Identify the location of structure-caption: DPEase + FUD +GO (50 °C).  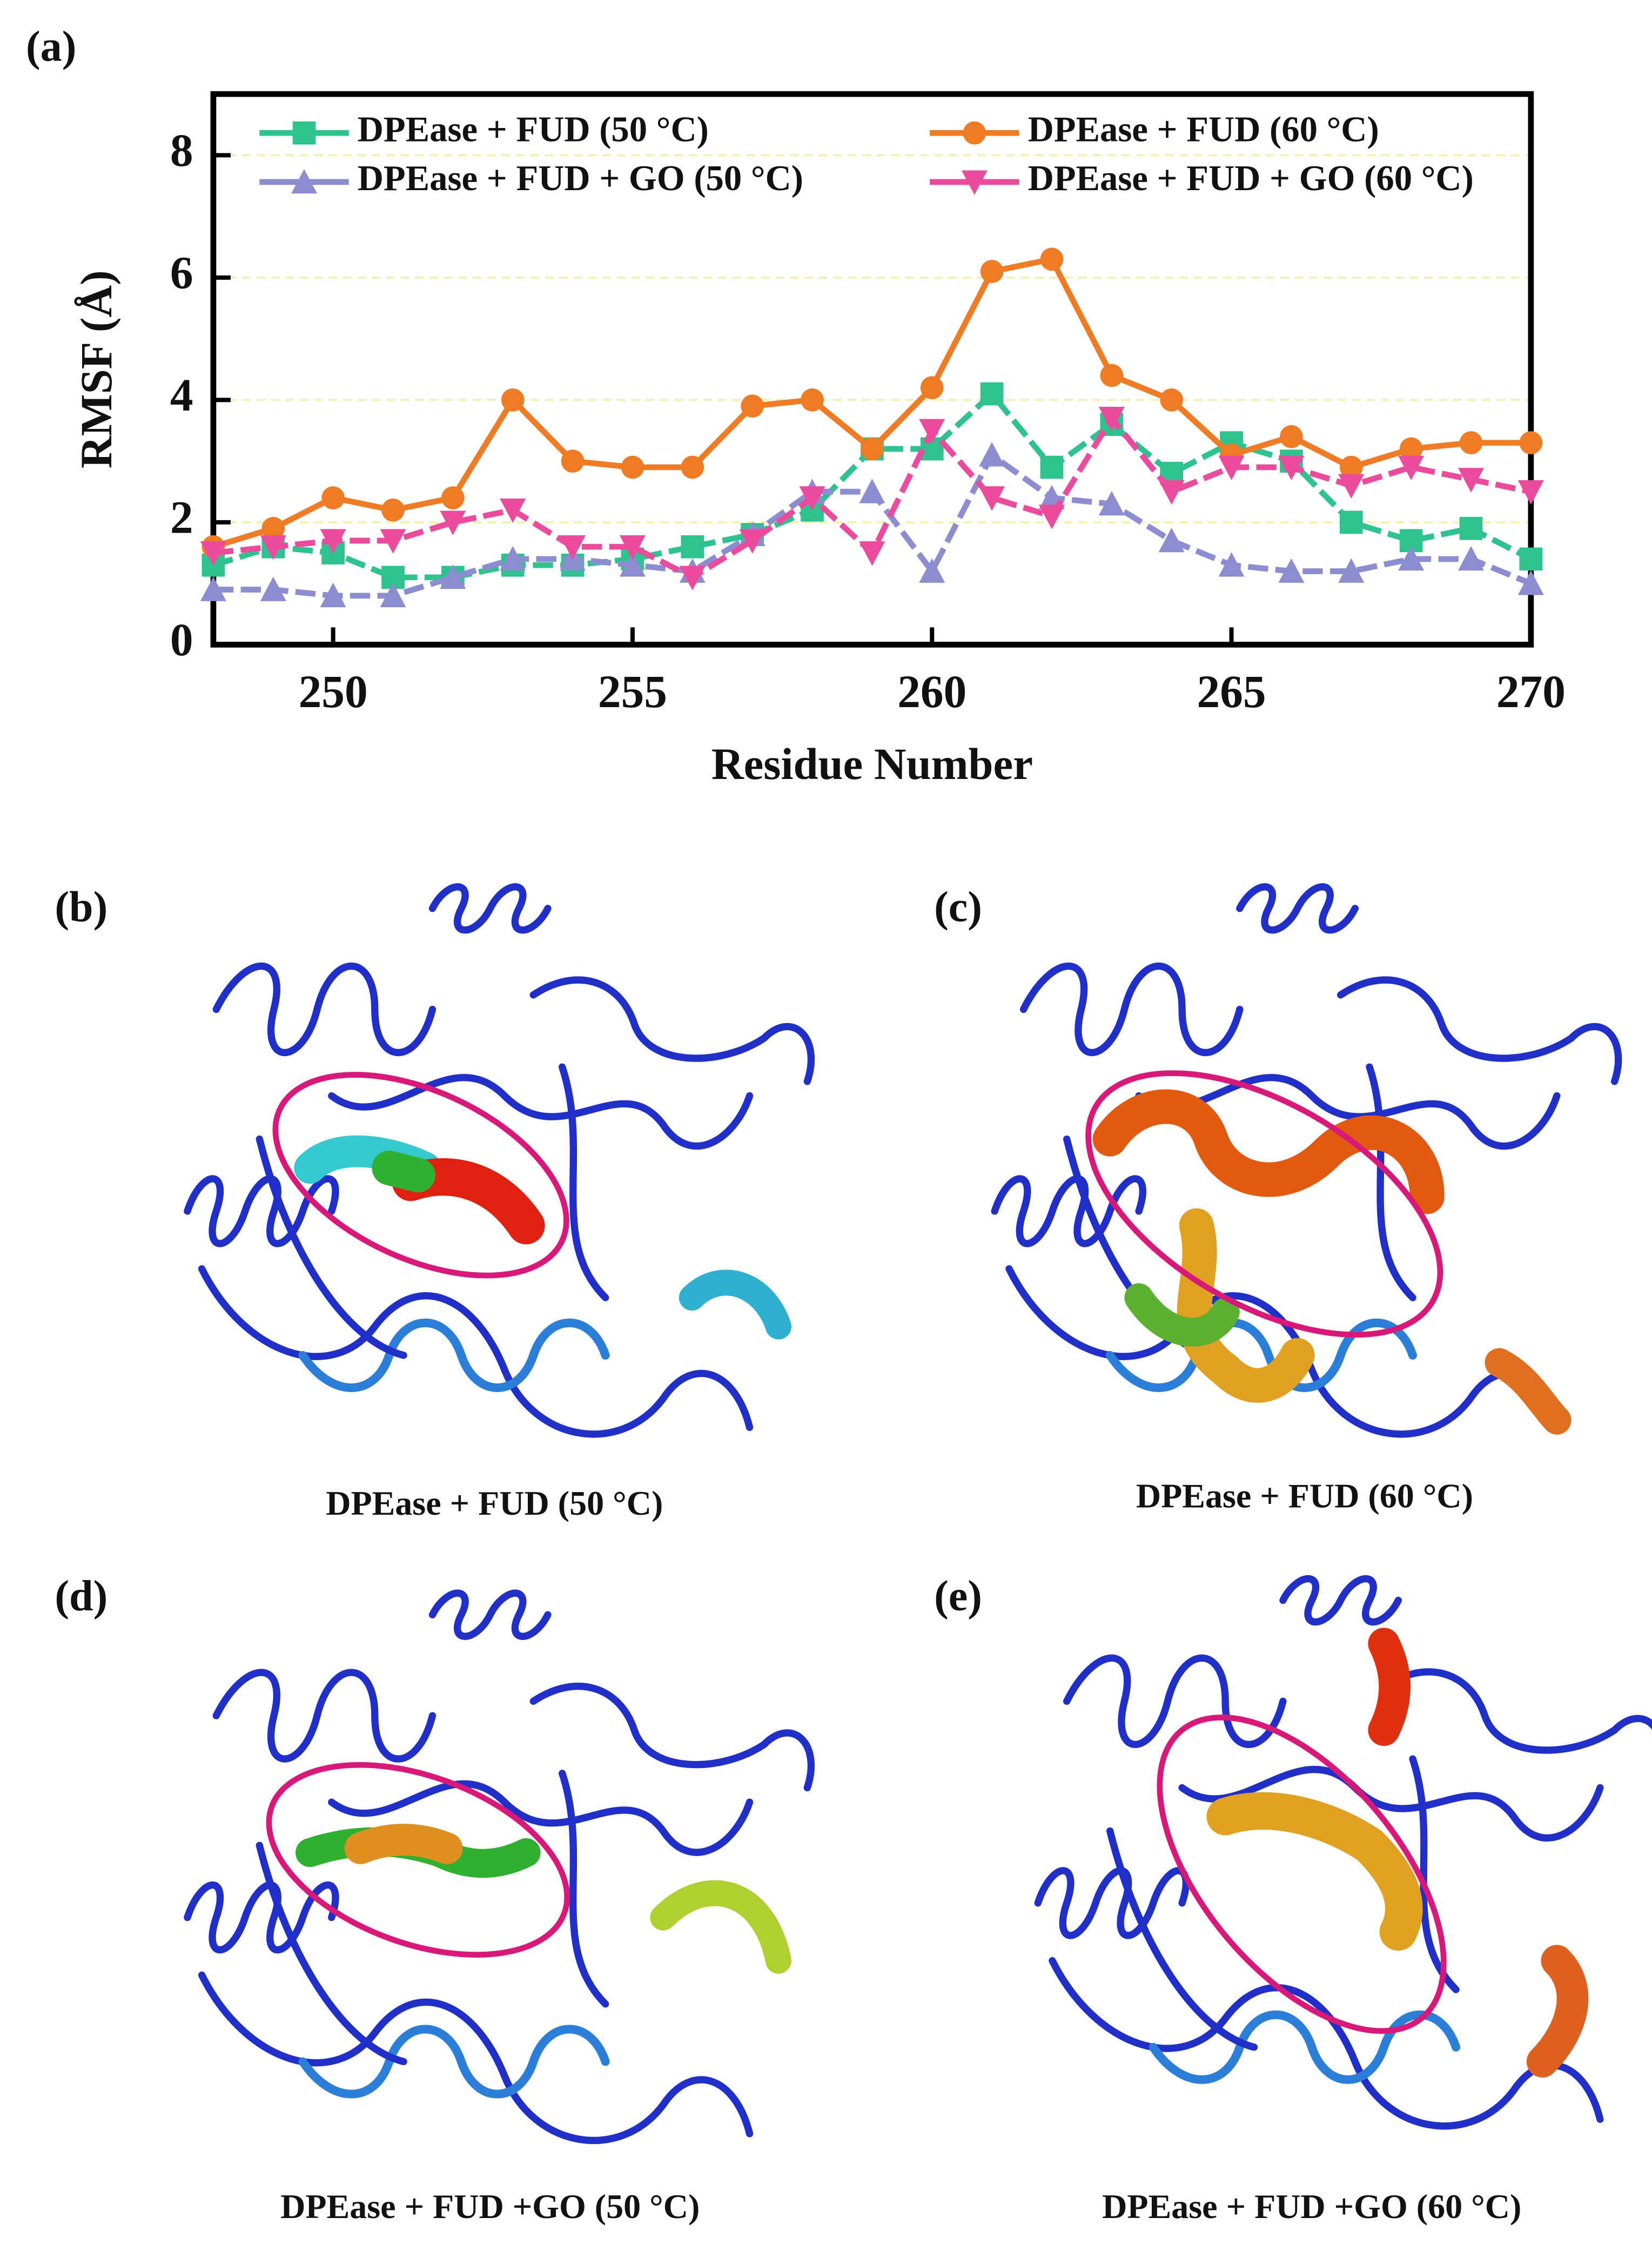
(490, 2206).